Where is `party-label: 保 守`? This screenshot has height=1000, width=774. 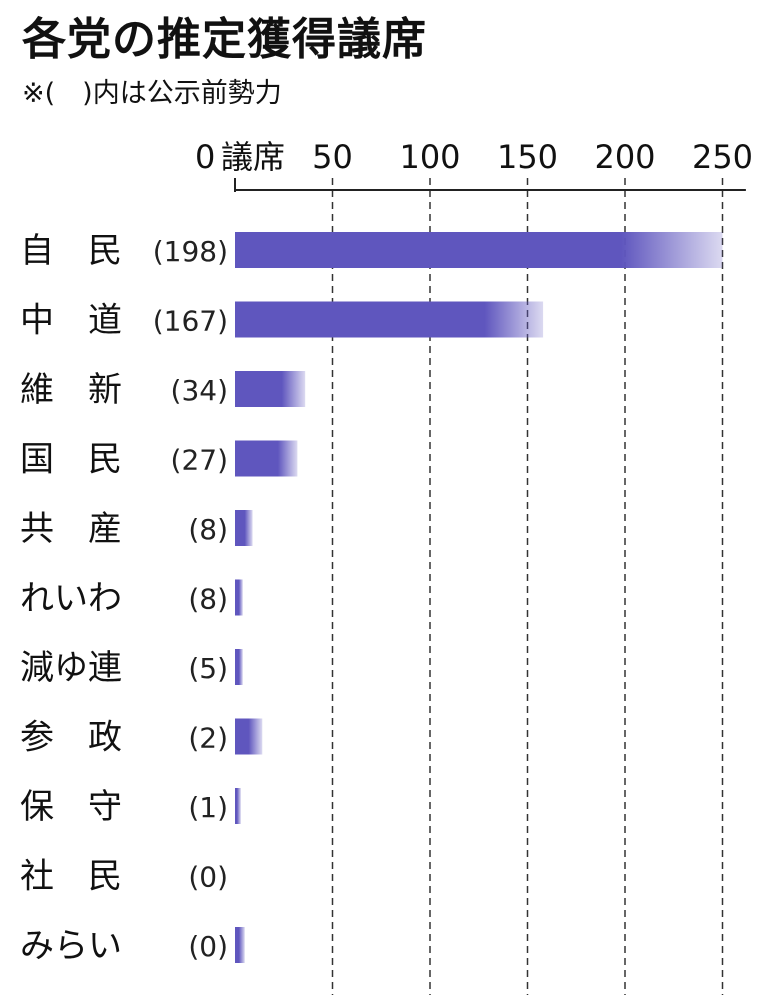
party-label: 保 守 is located at coordinates (71, 807).